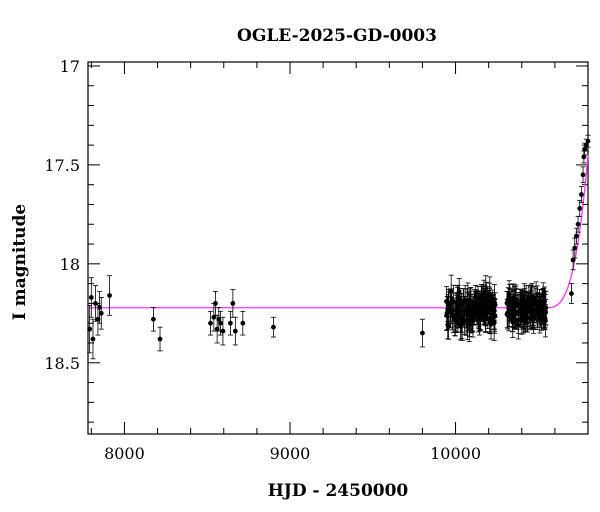  I want to click on x-tick-label: 8000, so click(124, 453).